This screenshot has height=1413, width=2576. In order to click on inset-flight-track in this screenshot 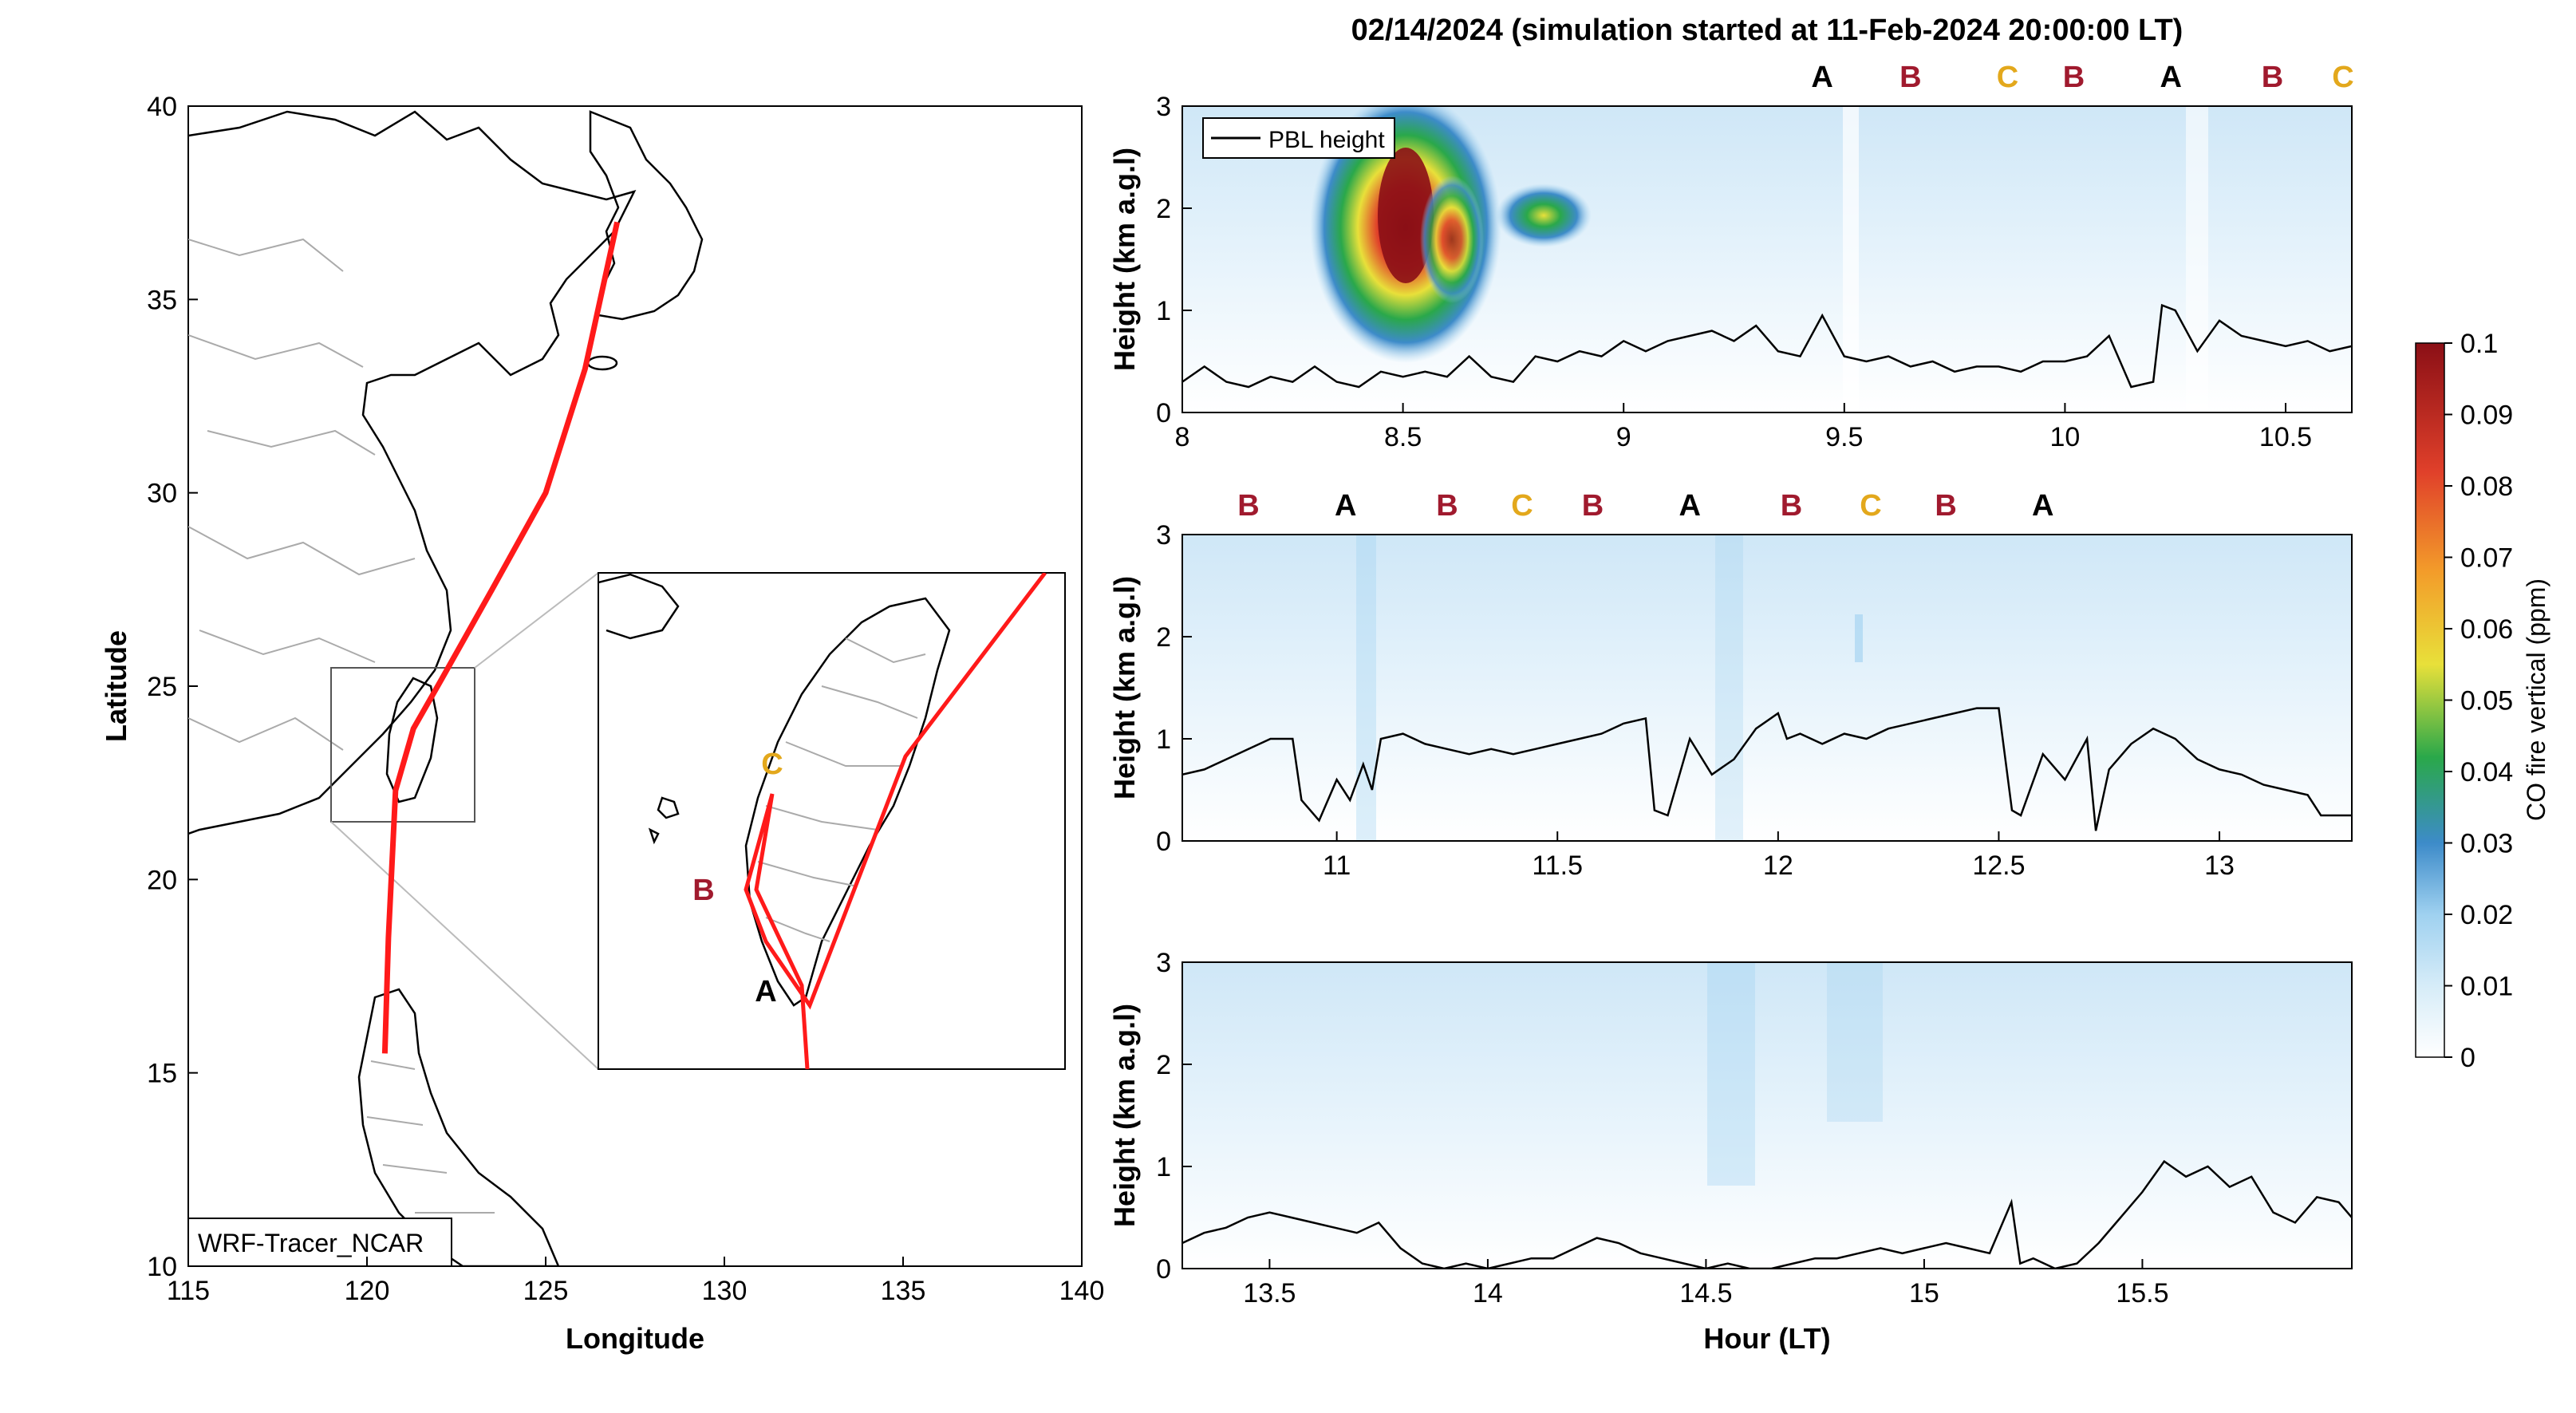, I will do `click(895, 821)`.